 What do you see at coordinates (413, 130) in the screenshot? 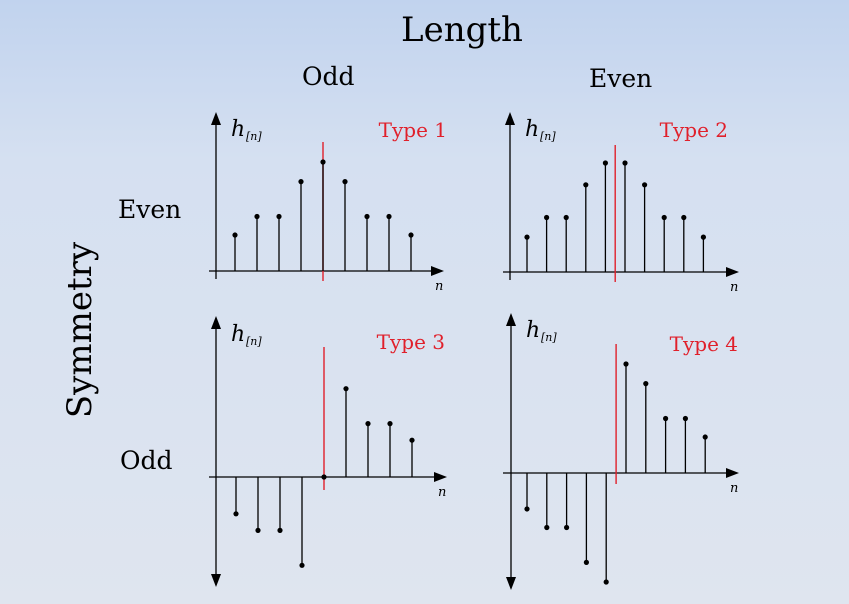
I see `panel-1-type-label: Type 1` at bounding box center [413, 130].